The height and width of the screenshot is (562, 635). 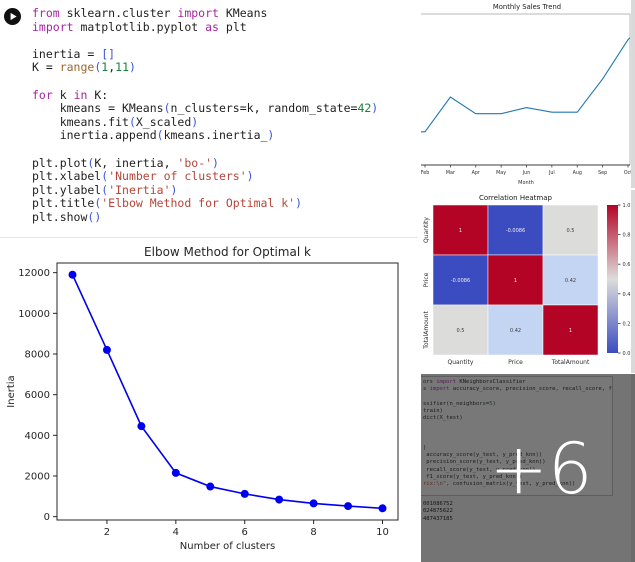 I want to click on code-line: inertia = [], so click(x=74, y=53).